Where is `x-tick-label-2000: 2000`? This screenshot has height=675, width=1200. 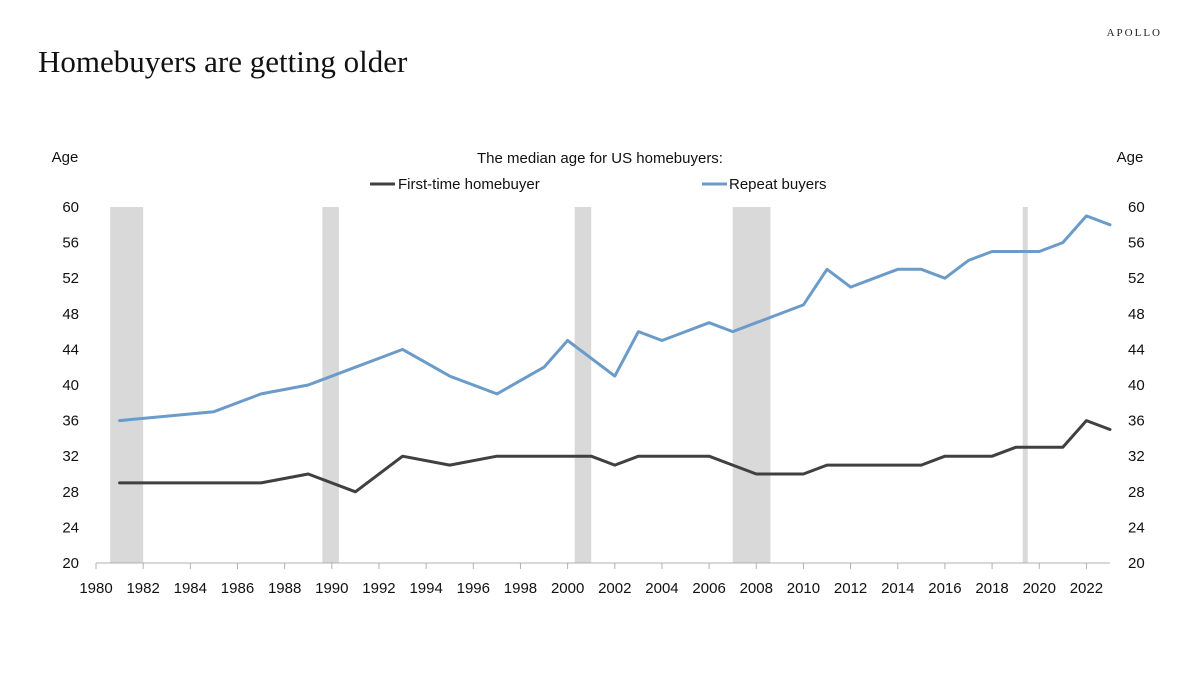
x-tick-label-2000: 2000 is located at coordinates (567, 588).